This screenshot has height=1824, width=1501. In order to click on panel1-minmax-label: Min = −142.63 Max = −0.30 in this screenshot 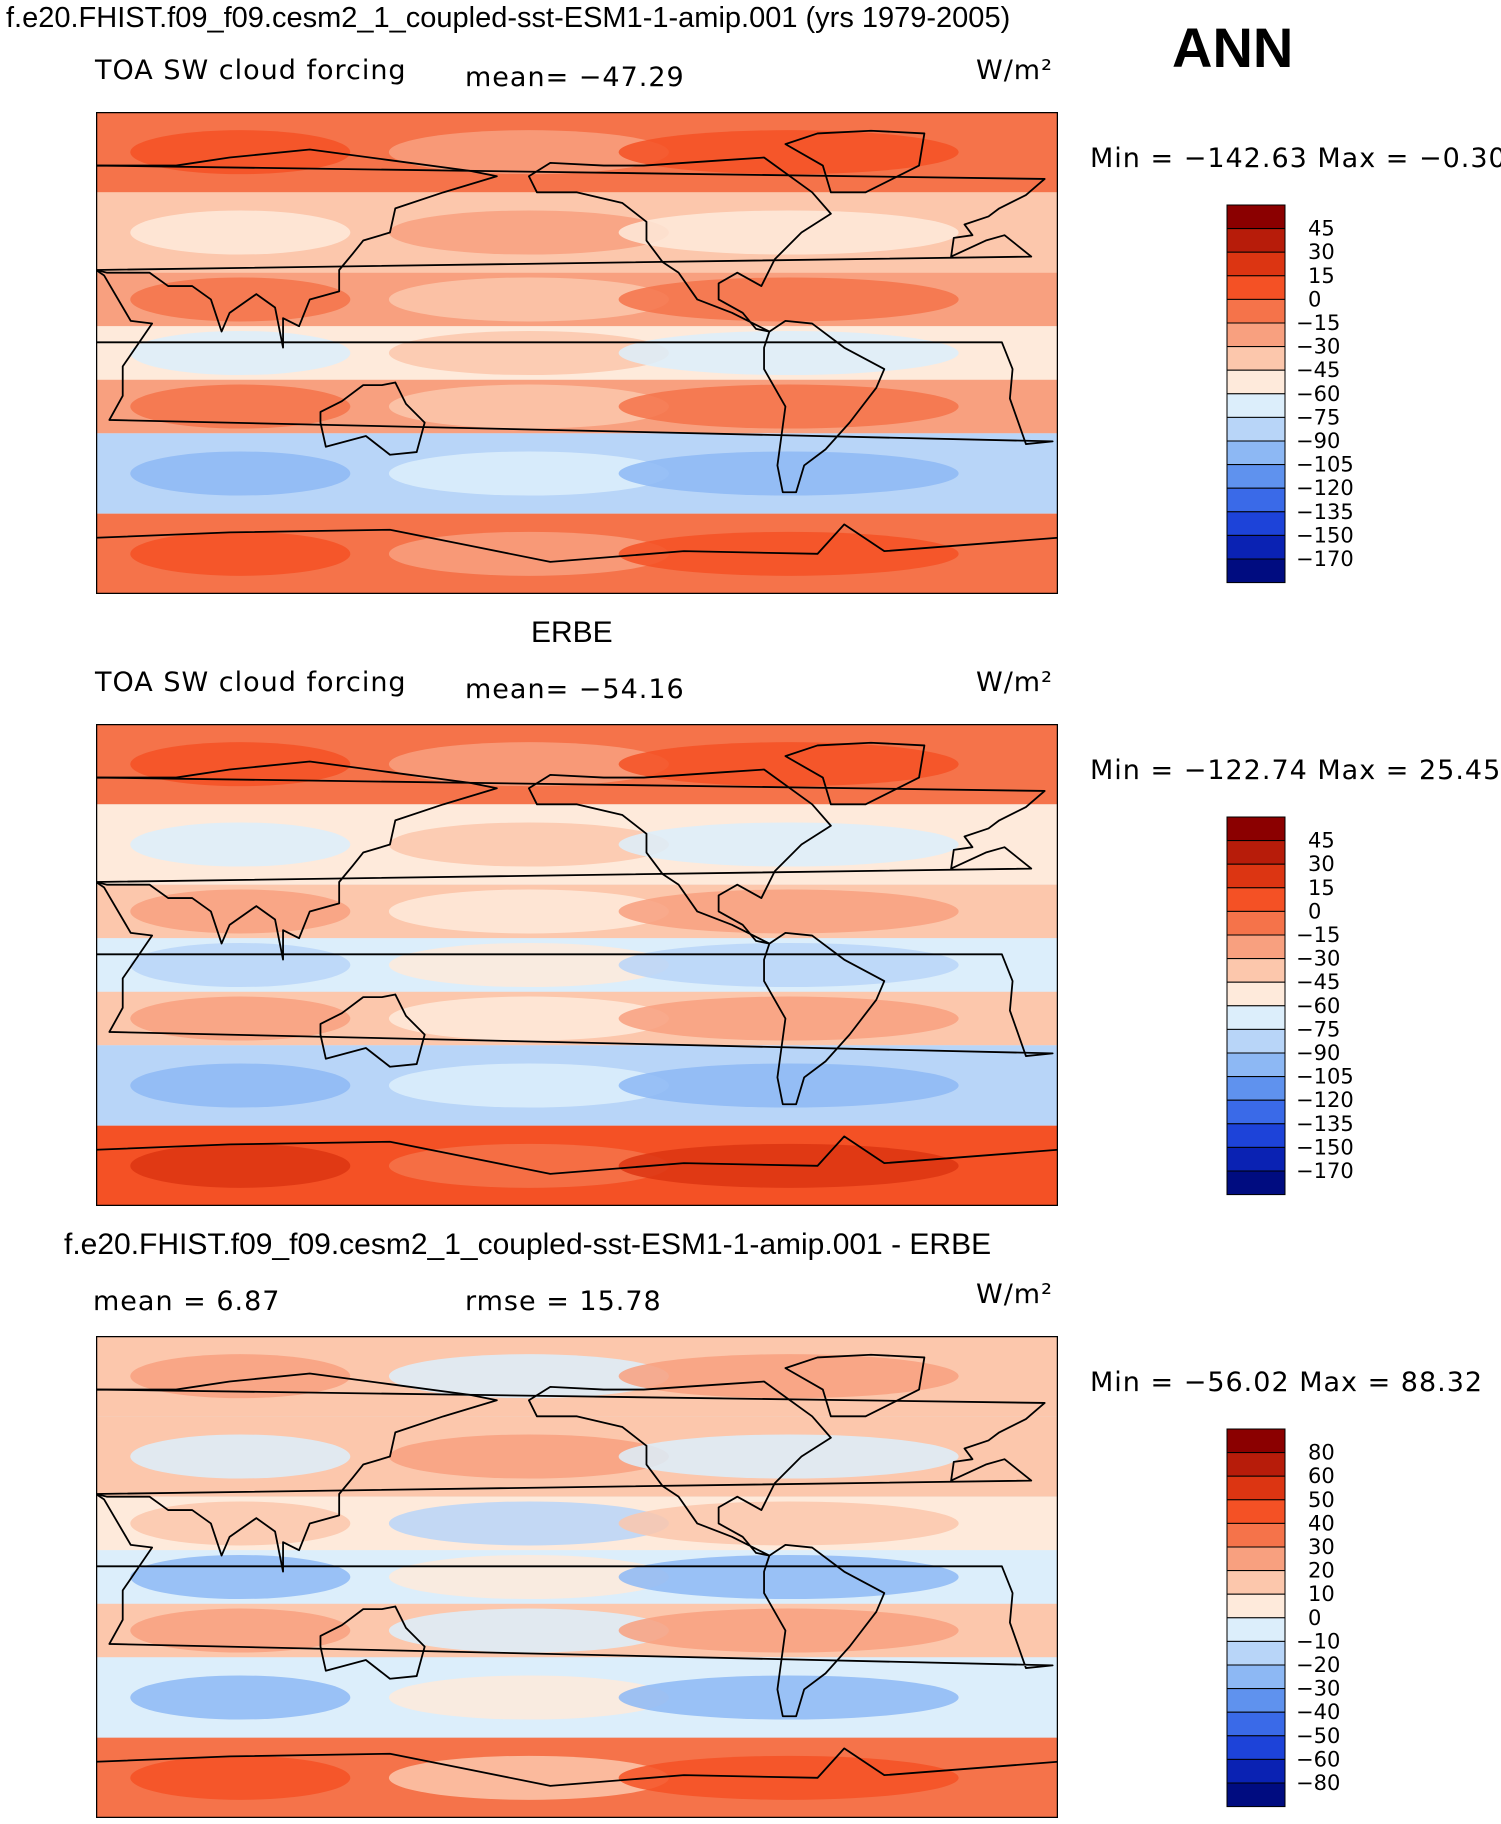, I will do `click(1295, 158)`.